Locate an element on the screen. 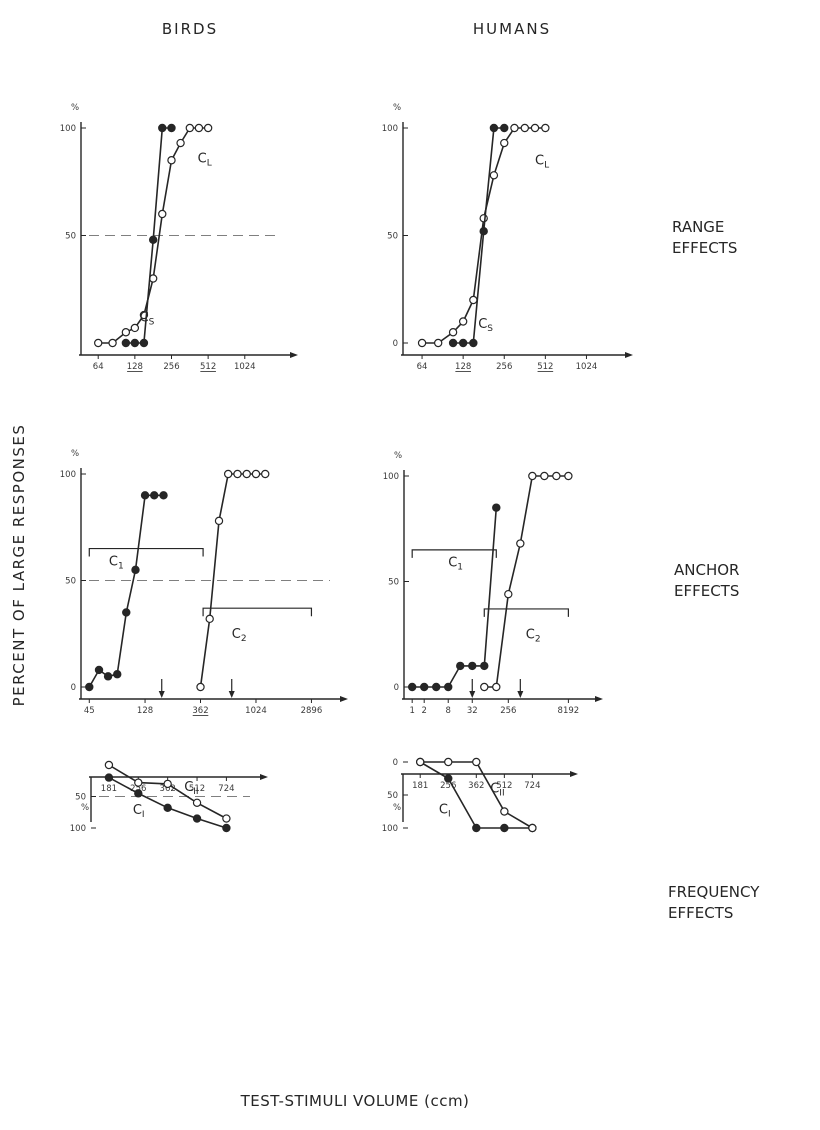 The width and height of the screenshot is (820, 1130). x-tick-label: 181 is located at coordinates (420, 786).